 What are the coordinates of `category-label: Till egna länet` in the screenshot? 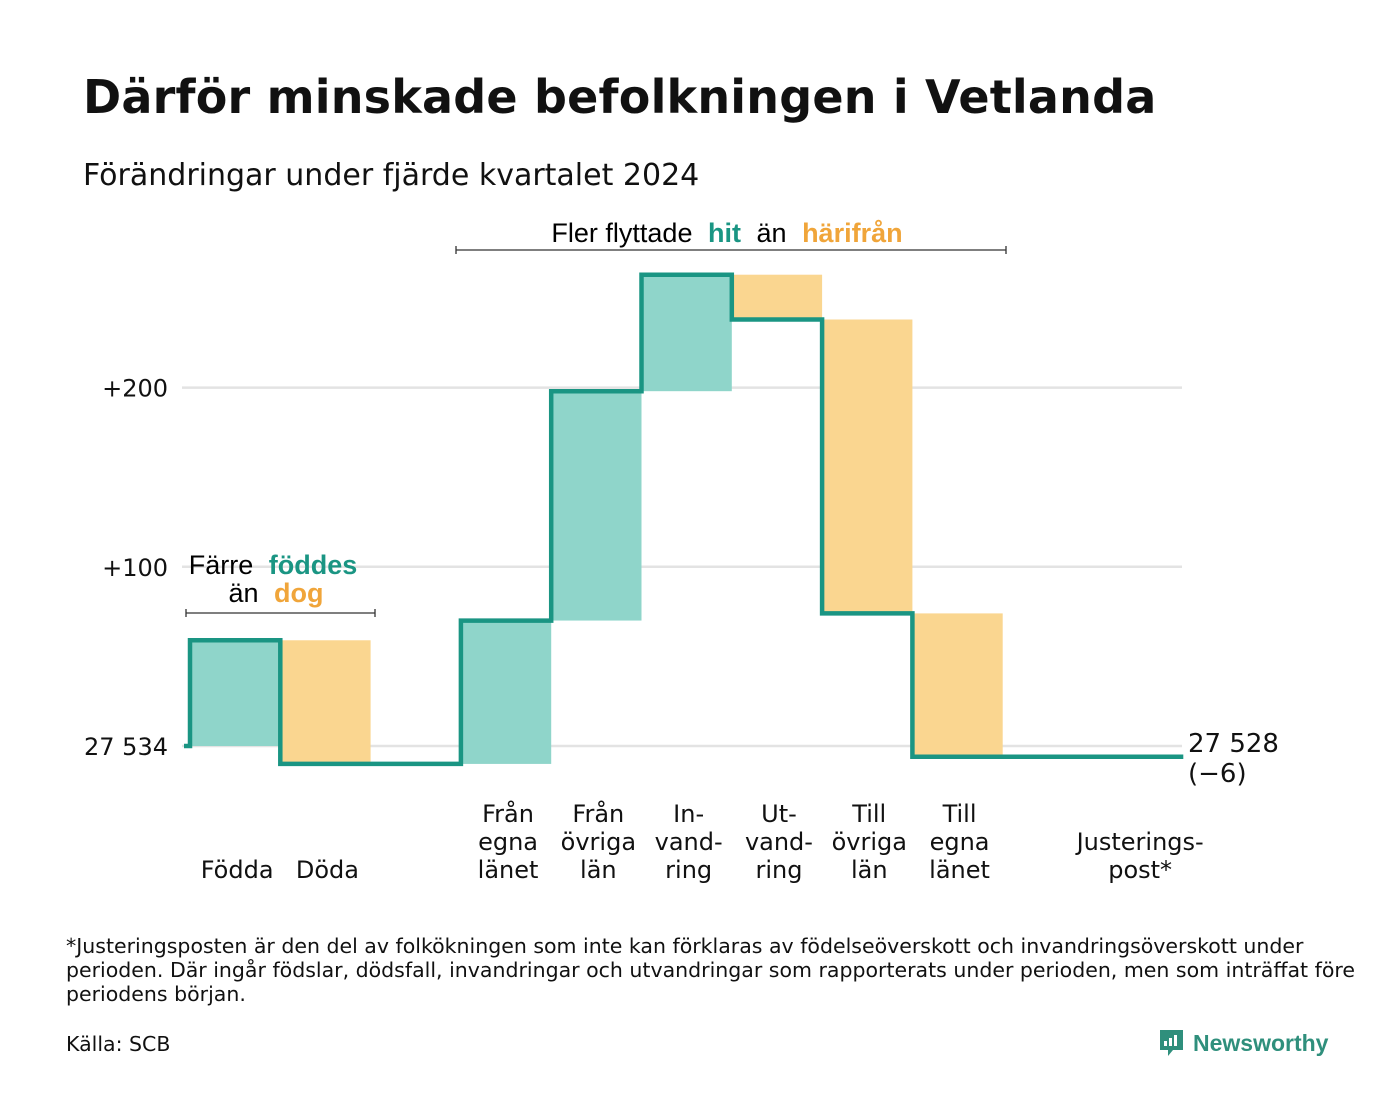 It's located at (959, 842).